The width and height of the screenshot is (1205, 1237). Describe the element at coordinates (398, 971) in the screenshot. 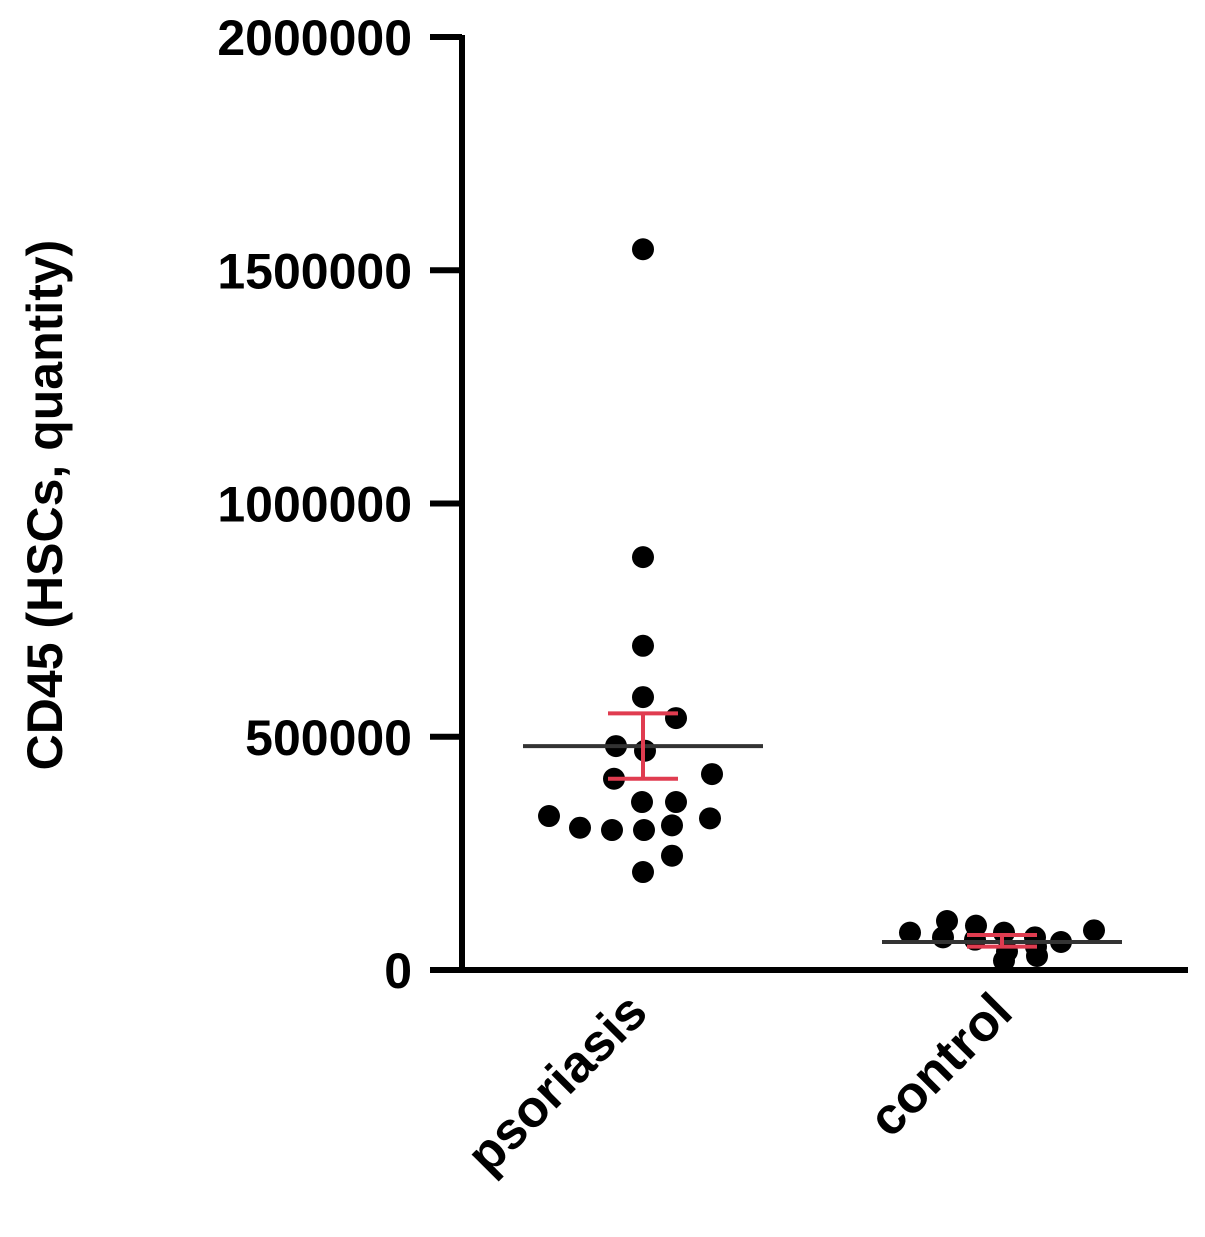

I see `y-tick-label: 0` at that location.